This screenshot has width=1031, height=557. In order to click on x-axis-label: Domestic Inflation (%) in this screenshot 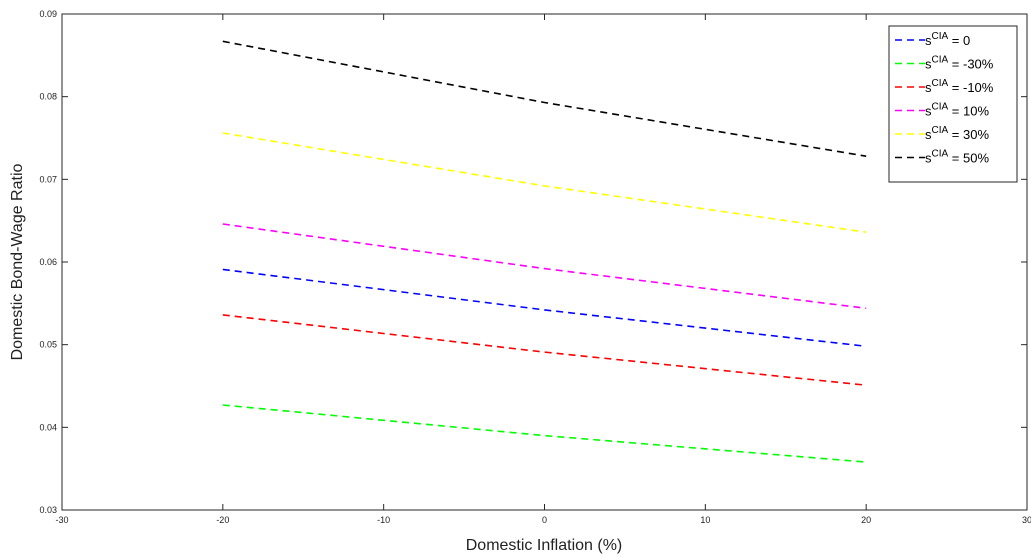, I will do `click(544, 545)`.